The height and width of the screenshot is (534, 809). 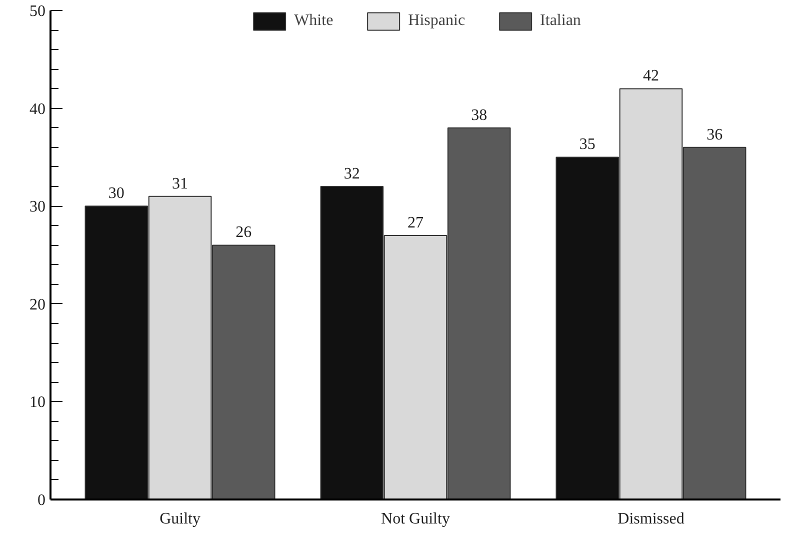 What do you see at coordinates (38, 403) in the screenshot?
I see `y-tick-label: 10` at bounding box center [38, 403].